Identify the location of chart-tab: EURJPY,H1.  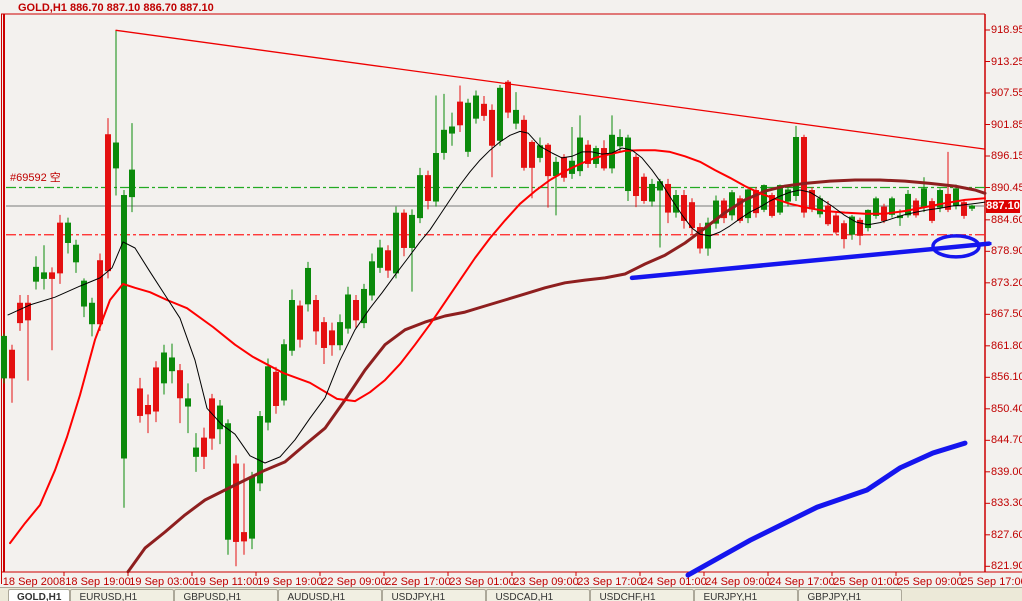
(746, 595).